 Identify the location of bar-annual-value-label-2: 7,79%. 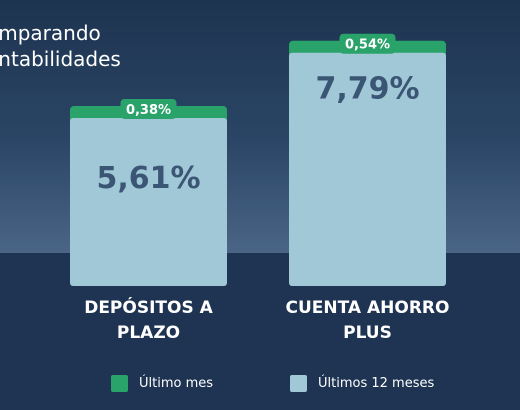
(367, 89).